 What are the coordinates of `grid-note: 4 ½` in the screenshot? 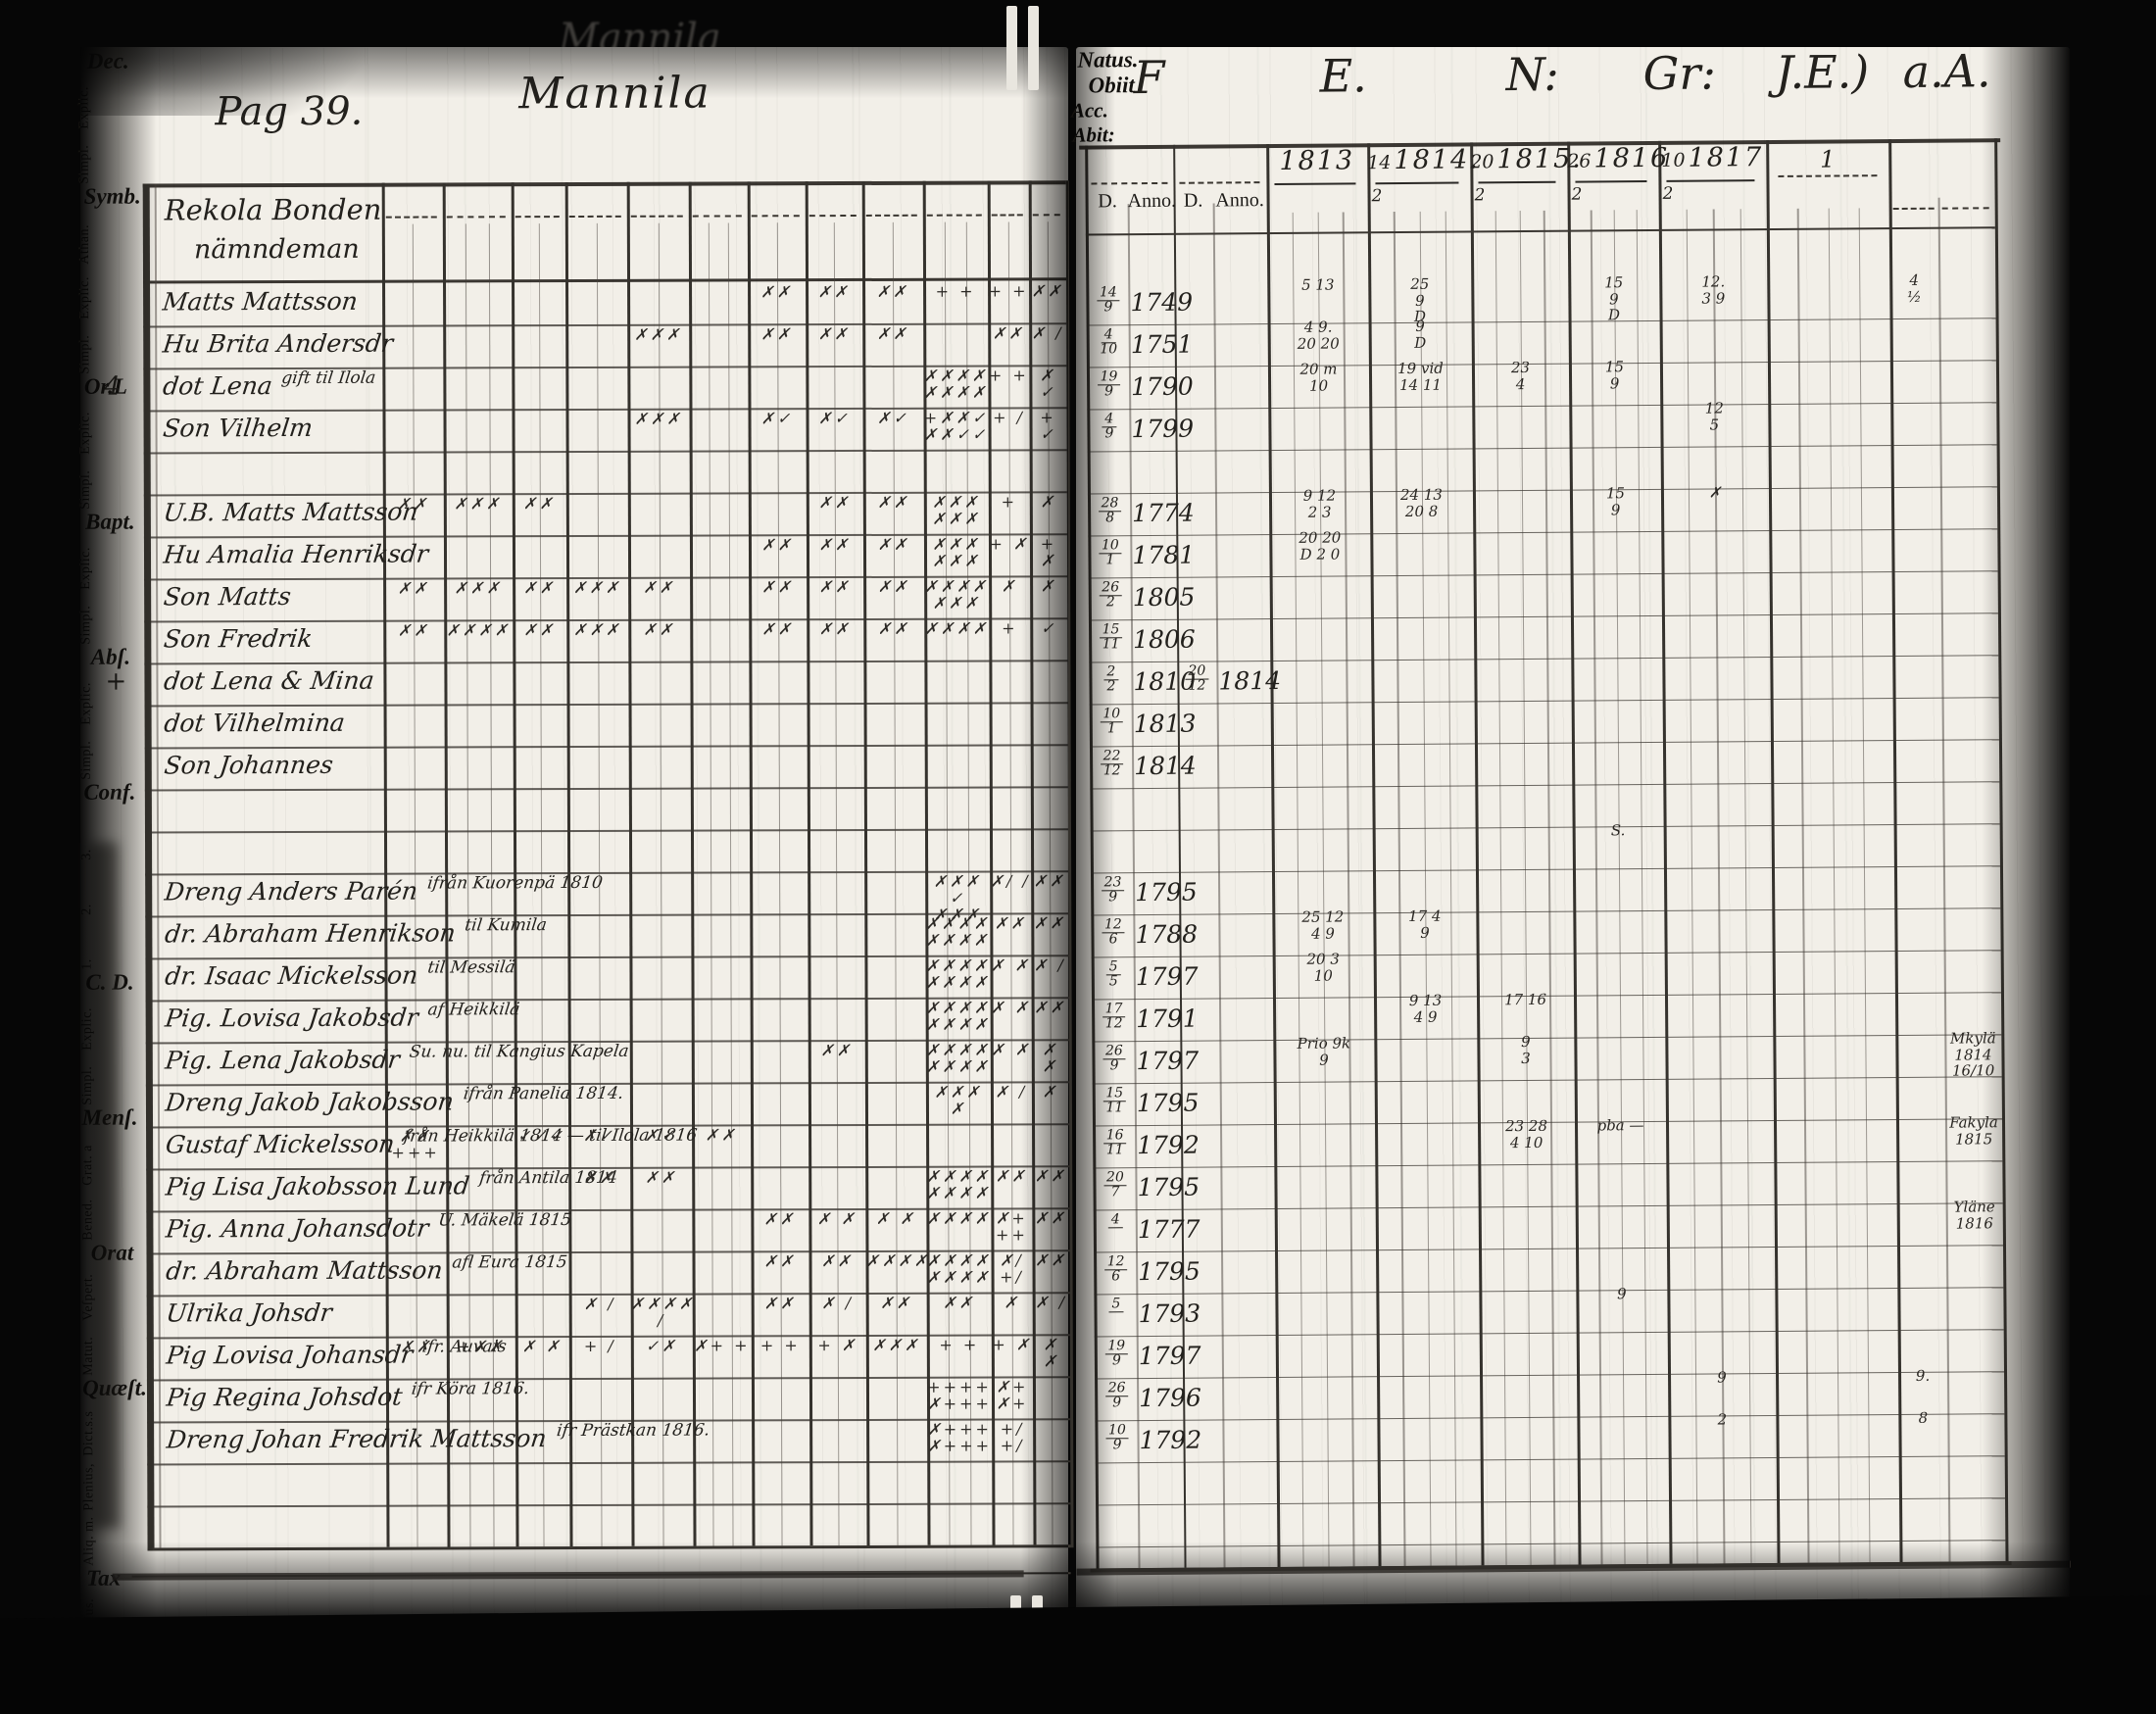 It's located at (1914, 288).